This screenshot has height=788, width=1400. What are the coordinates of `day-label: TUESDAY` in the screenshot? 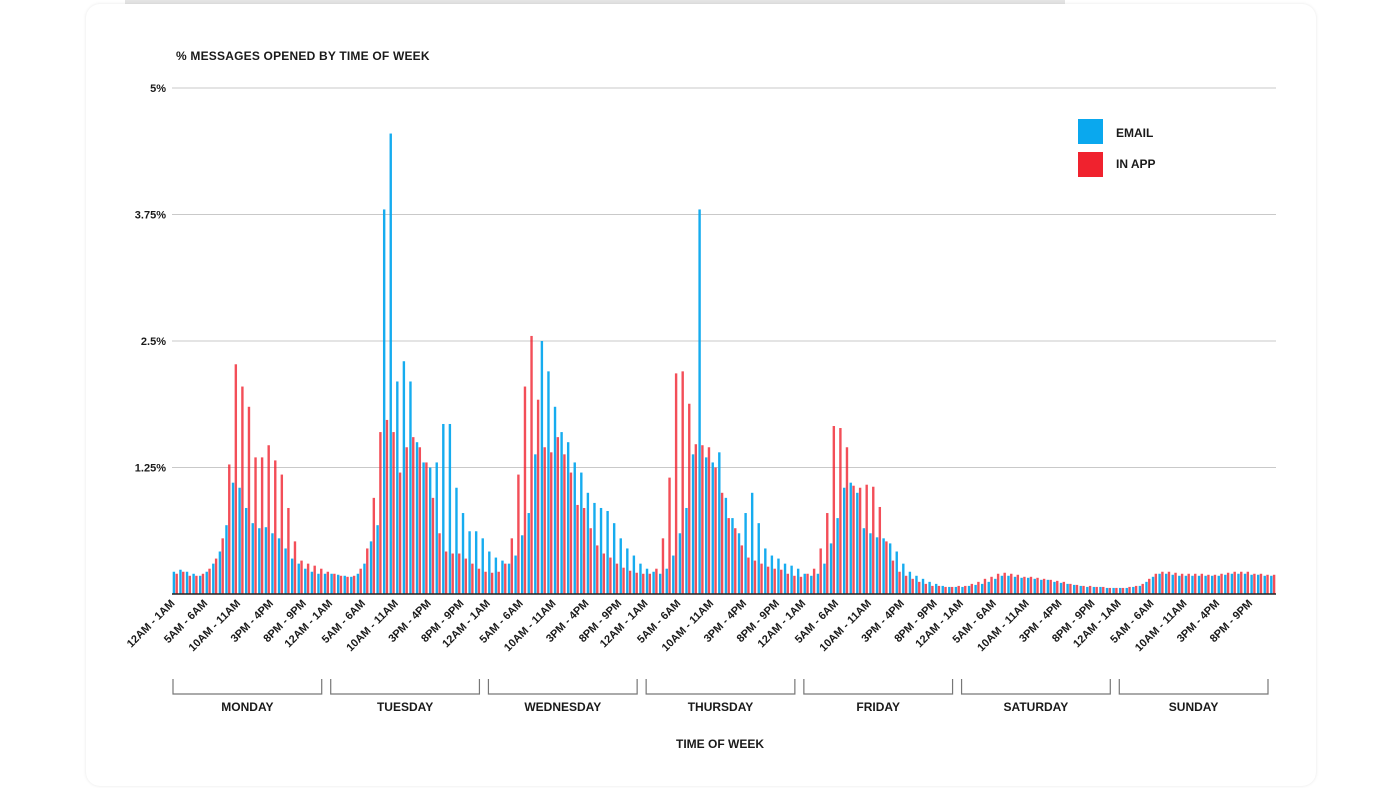 It's located at (405, 707).